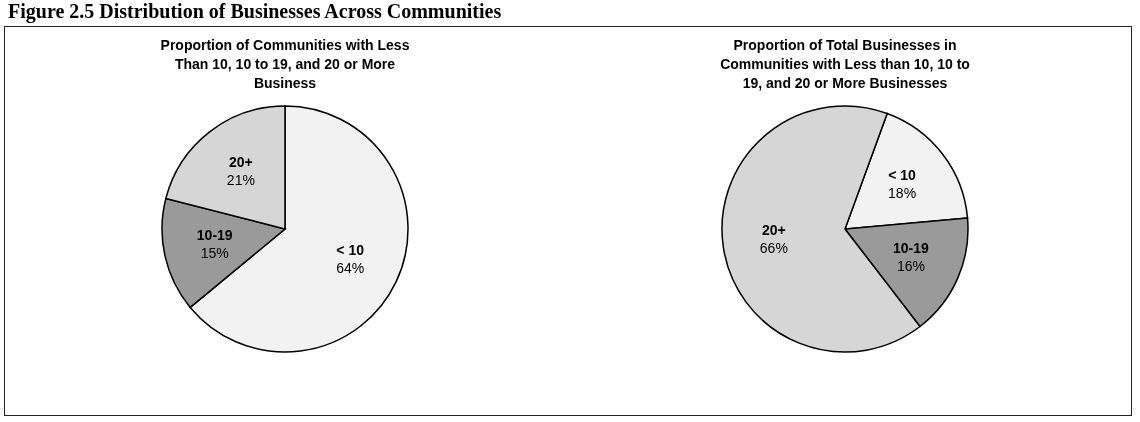 The image size is (1140, 422). Describe the element at coordinates (240, 180) in the screenshot. I see `data-label: 21%` at that location.